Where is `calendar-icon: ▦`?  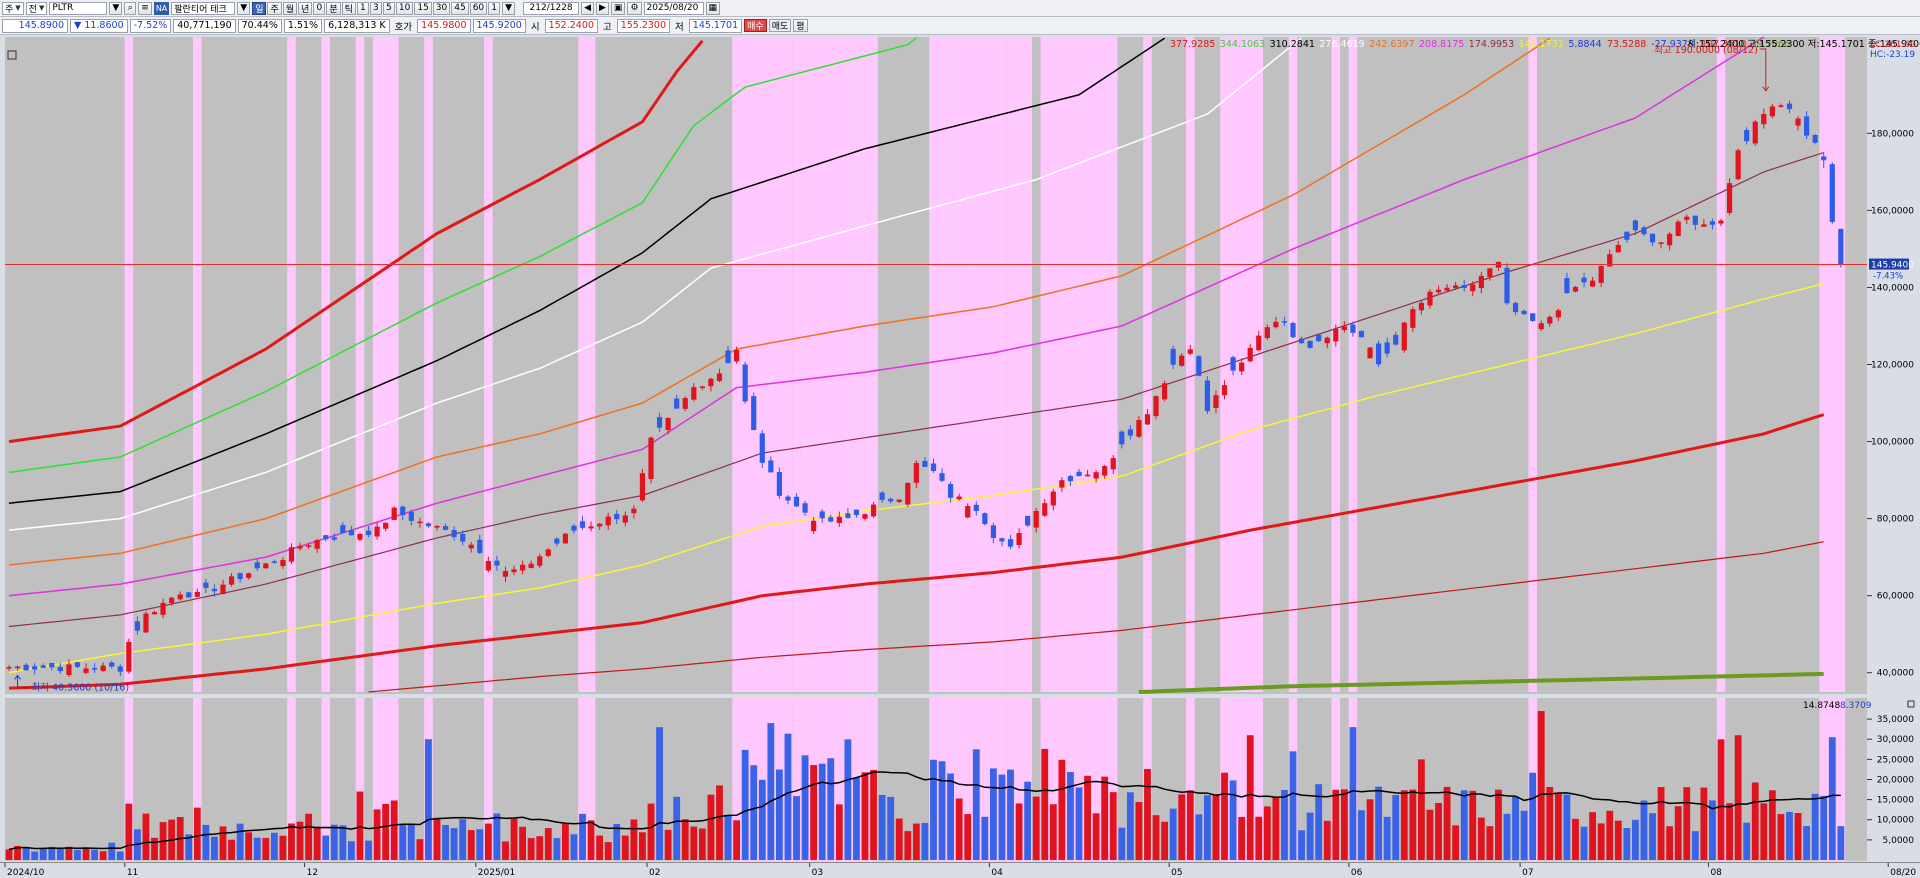
calendar-icon: ▦ is located at coordinates (713, 8).